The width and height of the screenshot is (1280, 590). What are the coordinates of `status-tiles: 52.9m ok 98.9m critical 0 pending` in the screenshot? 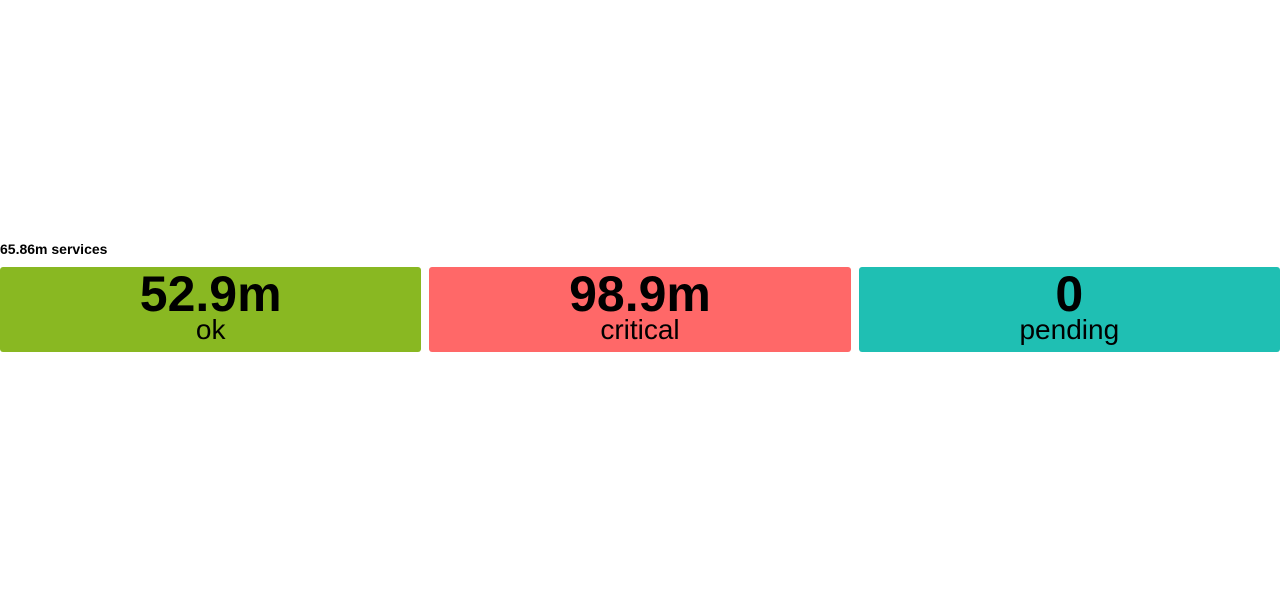 It's located at (640, 309).